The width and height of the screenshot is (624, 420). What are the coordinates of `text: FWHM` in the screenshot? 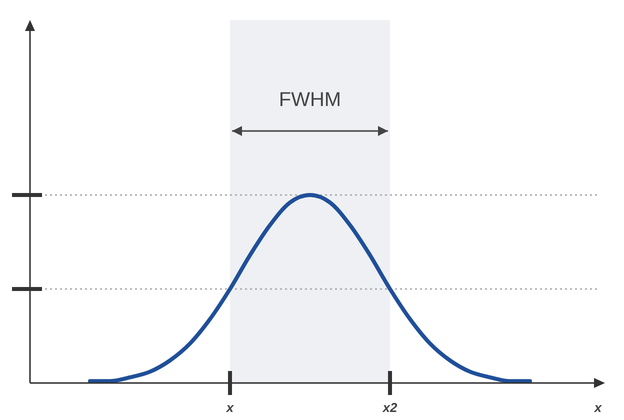 It's located at (310, 100).